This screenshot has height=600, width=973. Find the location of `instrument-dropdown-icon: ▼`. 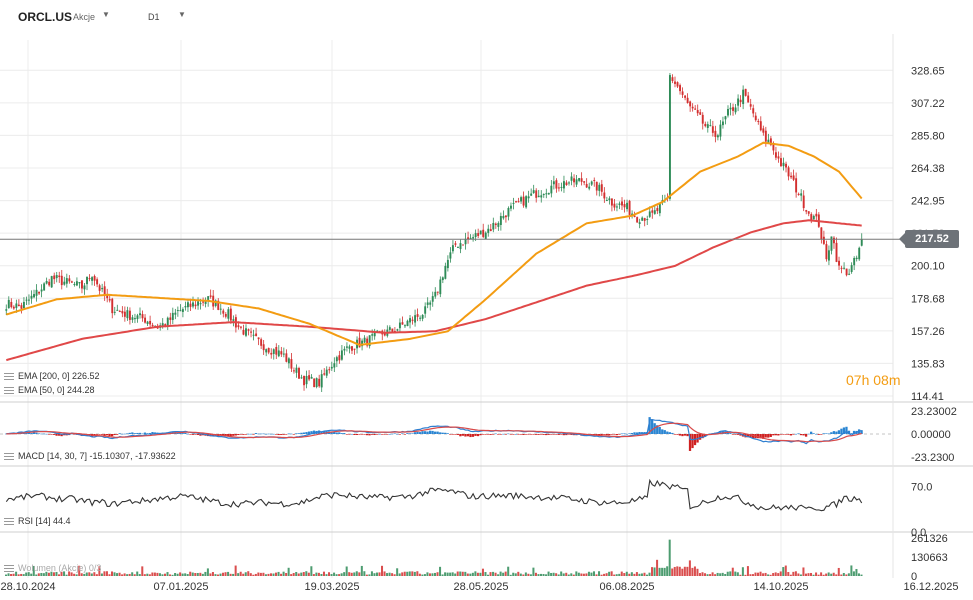

instrument-dropdown-icon: ▼ is located at coordinates (106, 14).